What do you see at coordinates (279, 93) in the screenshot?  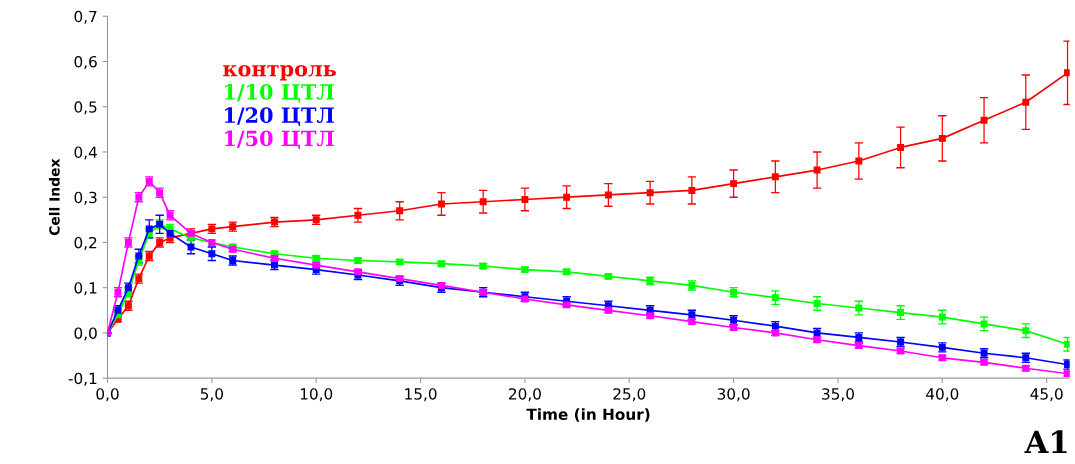 I see `text: 1/10 ЦТЛ` at bounding box center [279, 93].